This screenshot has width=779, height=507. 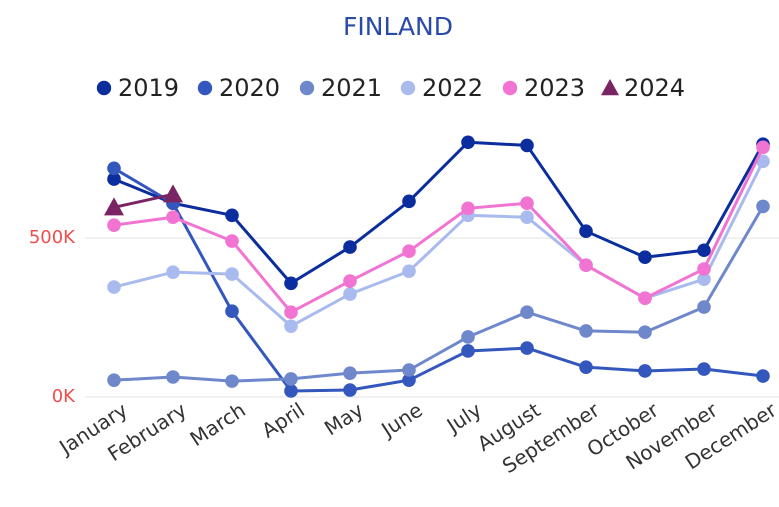 I want to click on legend-label: 2022, so click(x=452, y=88).